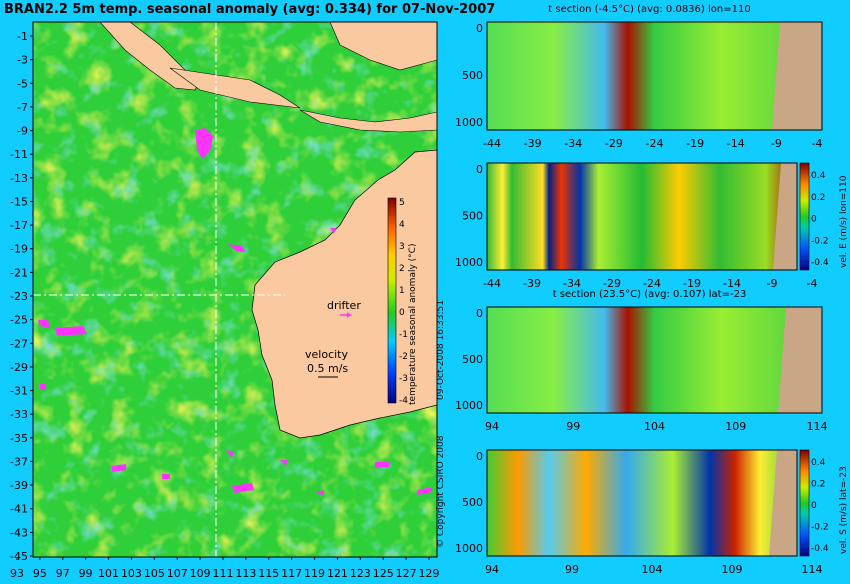  I want to click on map-lat-label: -15, so click(19, 201).